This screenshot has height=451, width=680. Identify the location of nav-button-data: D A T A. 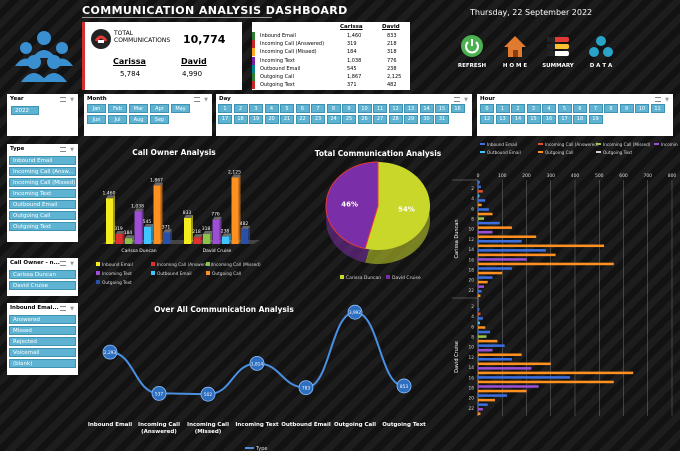
(601, 51).